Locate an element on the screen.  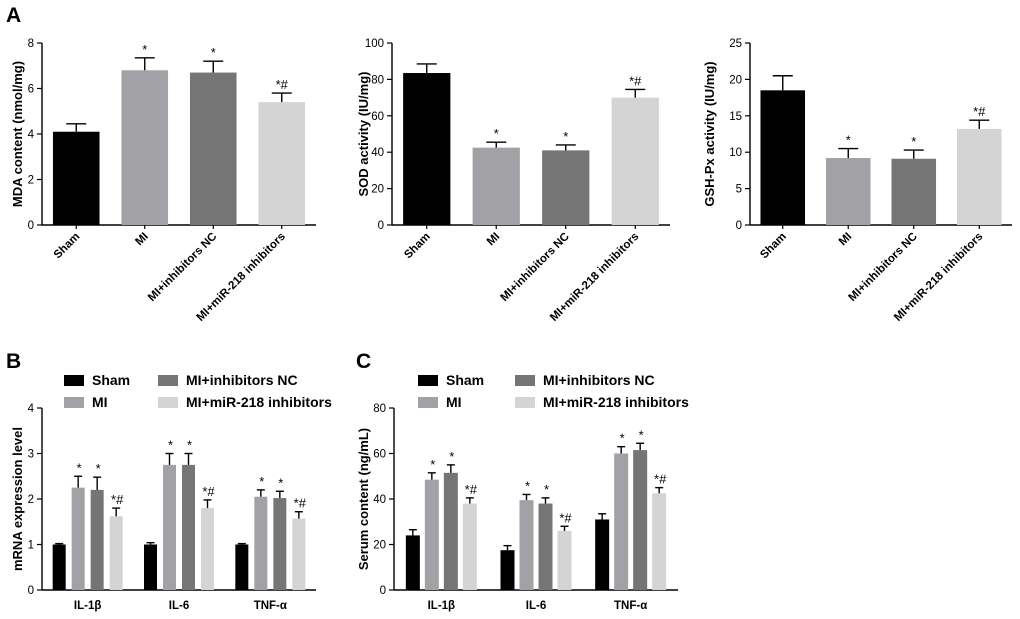
legend-label: MI is located at coordinates (100, 402).